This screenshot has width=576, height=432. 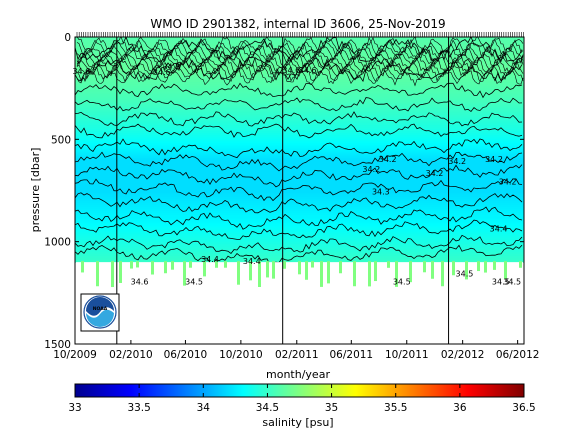 What do you see at coordinates (300, 34) in the screenshot?
I see `profile-tick-marks` at bounding box center [300, 34].